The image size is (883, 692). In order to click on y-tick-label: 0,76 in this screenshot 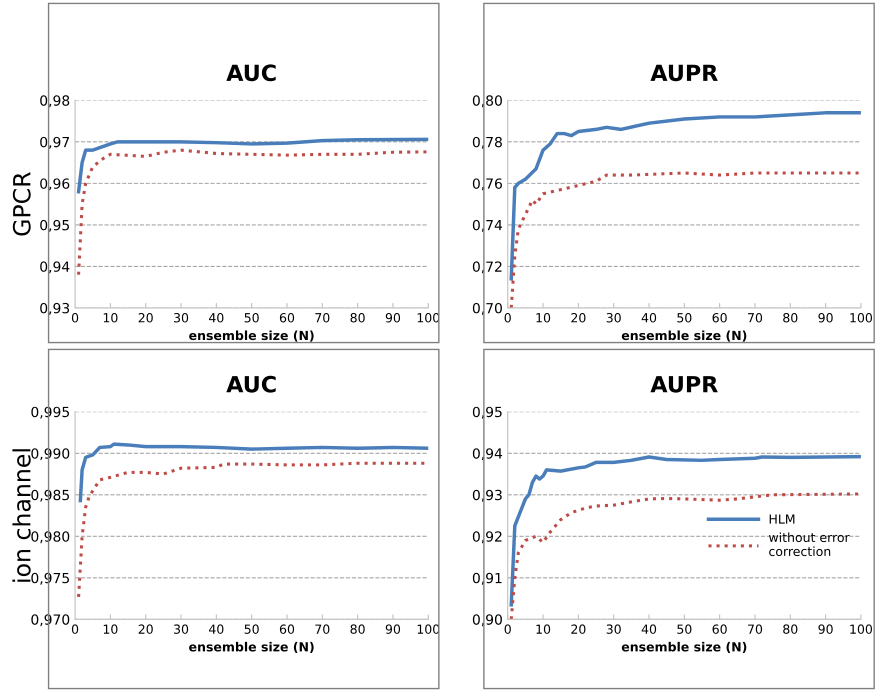, I will do `click(487, 184)`.